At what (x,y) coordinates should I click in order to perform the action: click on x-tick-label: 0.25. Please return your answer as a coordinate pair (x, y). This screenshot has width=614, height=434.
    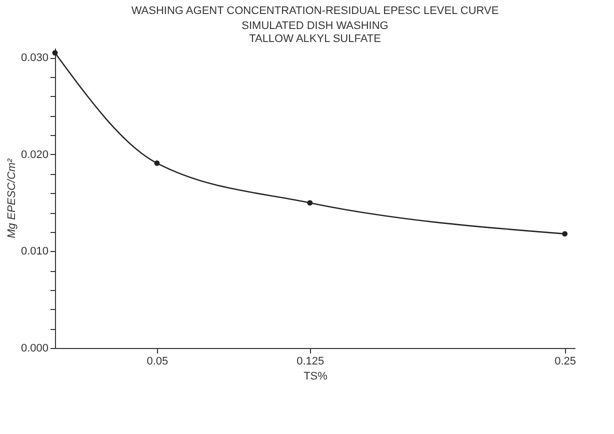
    Looking at the image, I should click on (565, 362).